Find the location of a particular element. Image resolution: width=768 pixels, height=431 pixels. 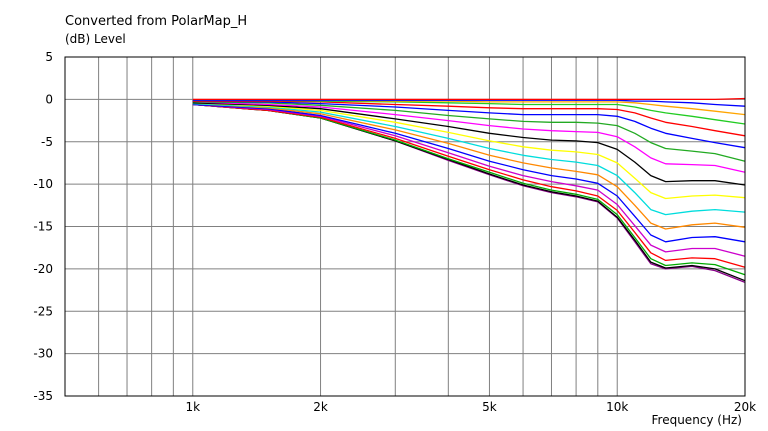

chart-title: Converted from PolarMap_H is located at coordinates (156, 21).